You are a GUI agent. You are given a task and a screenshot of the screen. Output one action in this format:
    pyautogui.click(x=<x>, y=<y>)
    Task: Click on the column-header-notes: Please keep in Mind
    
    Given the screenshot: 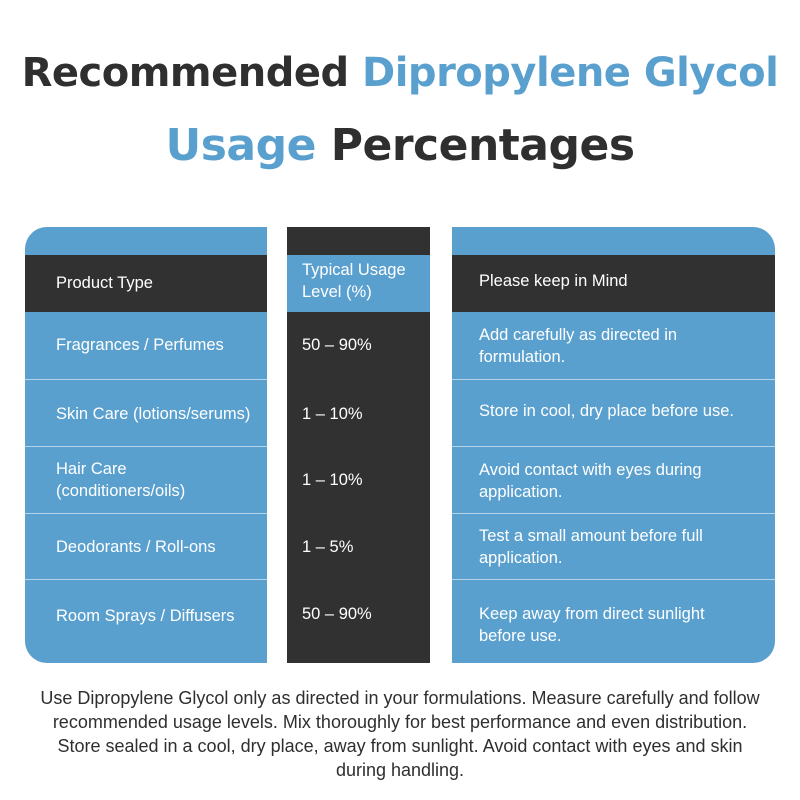 What is the action you would take?
    pyautogui.click(x=553, y=281)
    